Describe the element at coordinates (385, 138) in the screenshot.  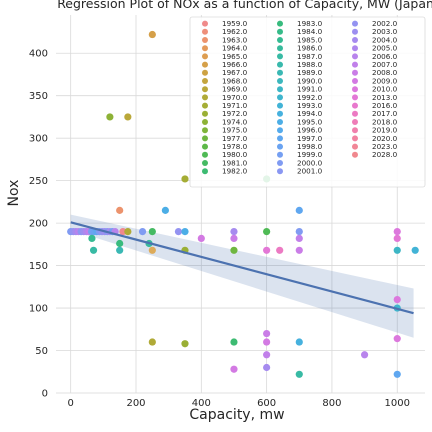
I see `legend-label: 2020.0` at that location.